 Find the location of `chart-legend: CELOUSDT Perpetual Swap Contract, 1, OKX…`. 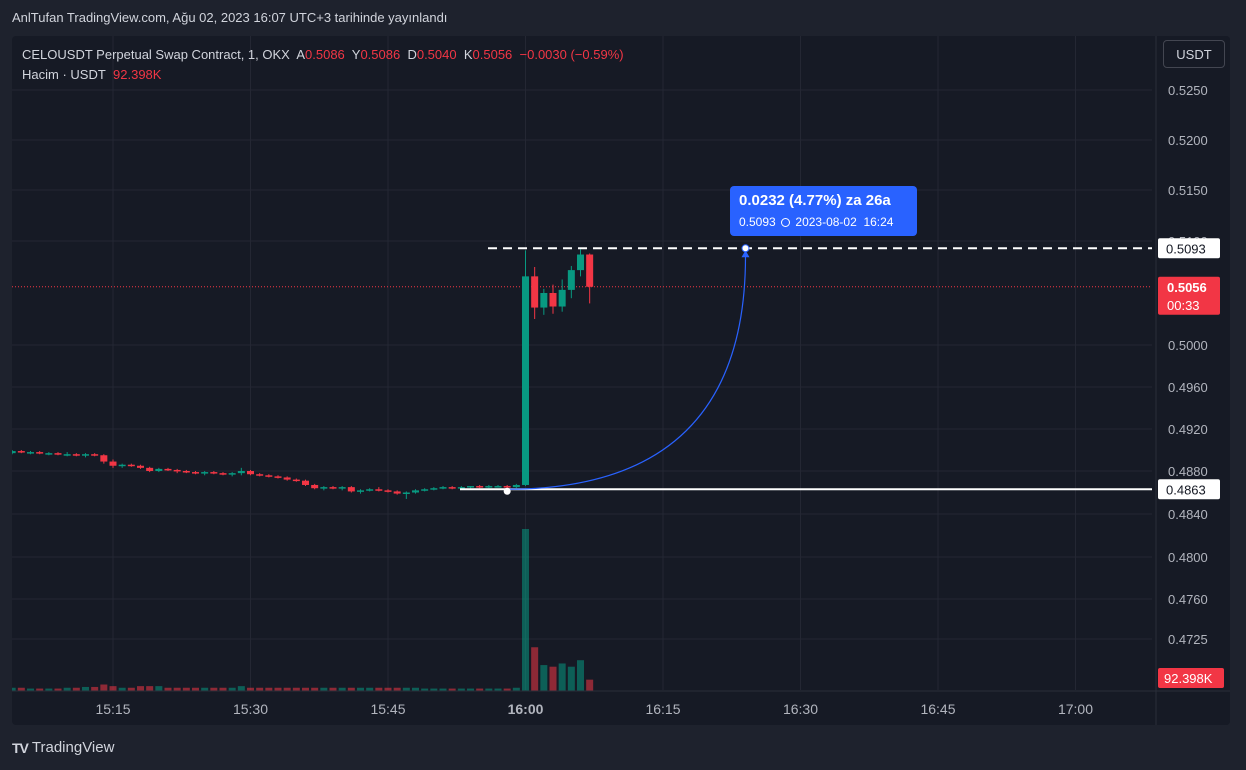

chart-legend: CELOUSDT Perpetual Swap Contract, 1, OKX… is located at coordinates (323, 65).